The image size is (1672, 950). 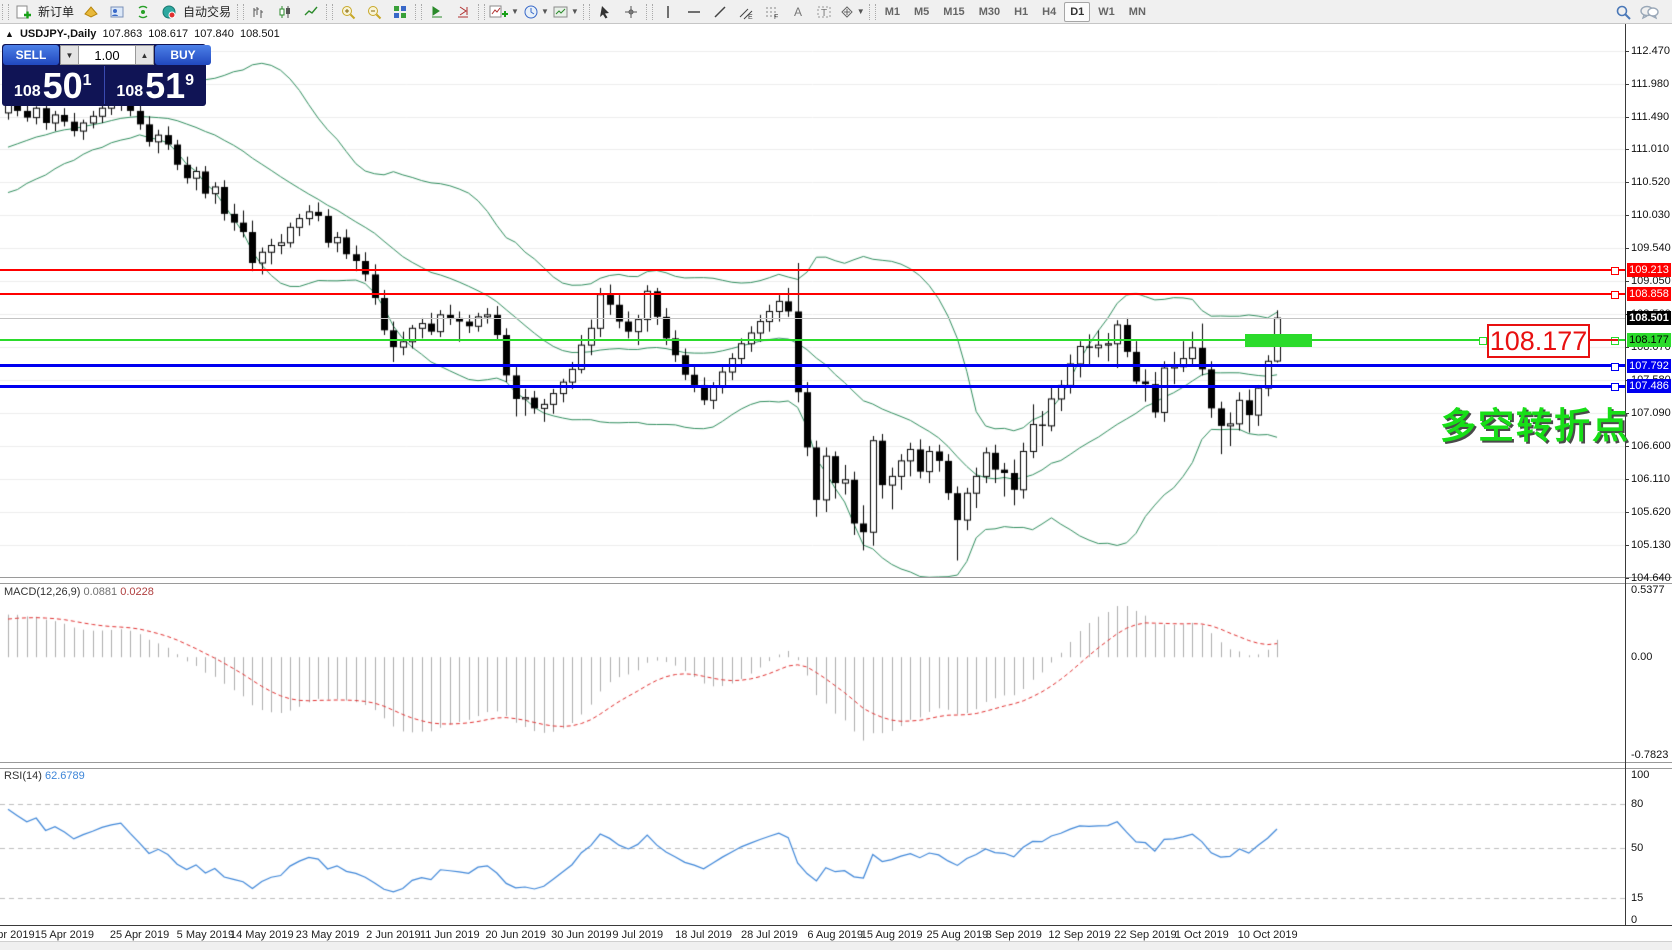 What do you see at coordinates (31, 55) in the screenshot?
I see `sell-button: SELL` at bounding box center [31, 55].